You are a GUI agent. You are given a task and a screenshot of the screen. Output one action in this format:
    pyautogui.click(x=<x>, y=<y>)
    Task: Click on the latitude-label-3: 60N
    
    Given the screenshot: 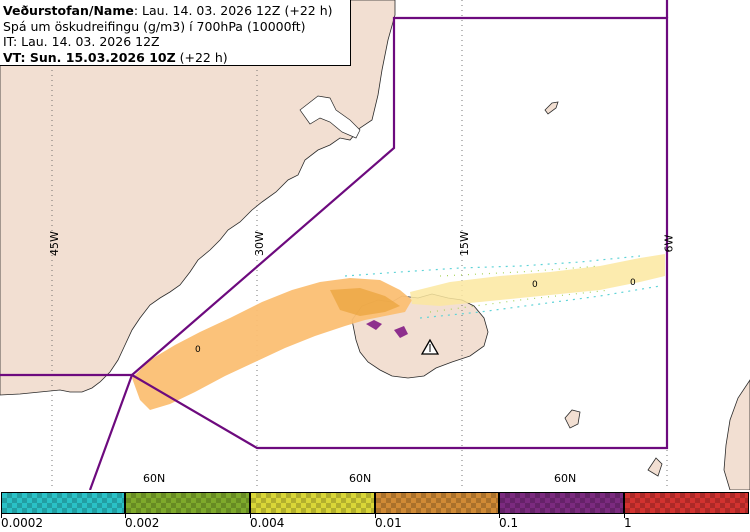 What is the action you would take?
    pyautogui.click(x=565, y=478)
    